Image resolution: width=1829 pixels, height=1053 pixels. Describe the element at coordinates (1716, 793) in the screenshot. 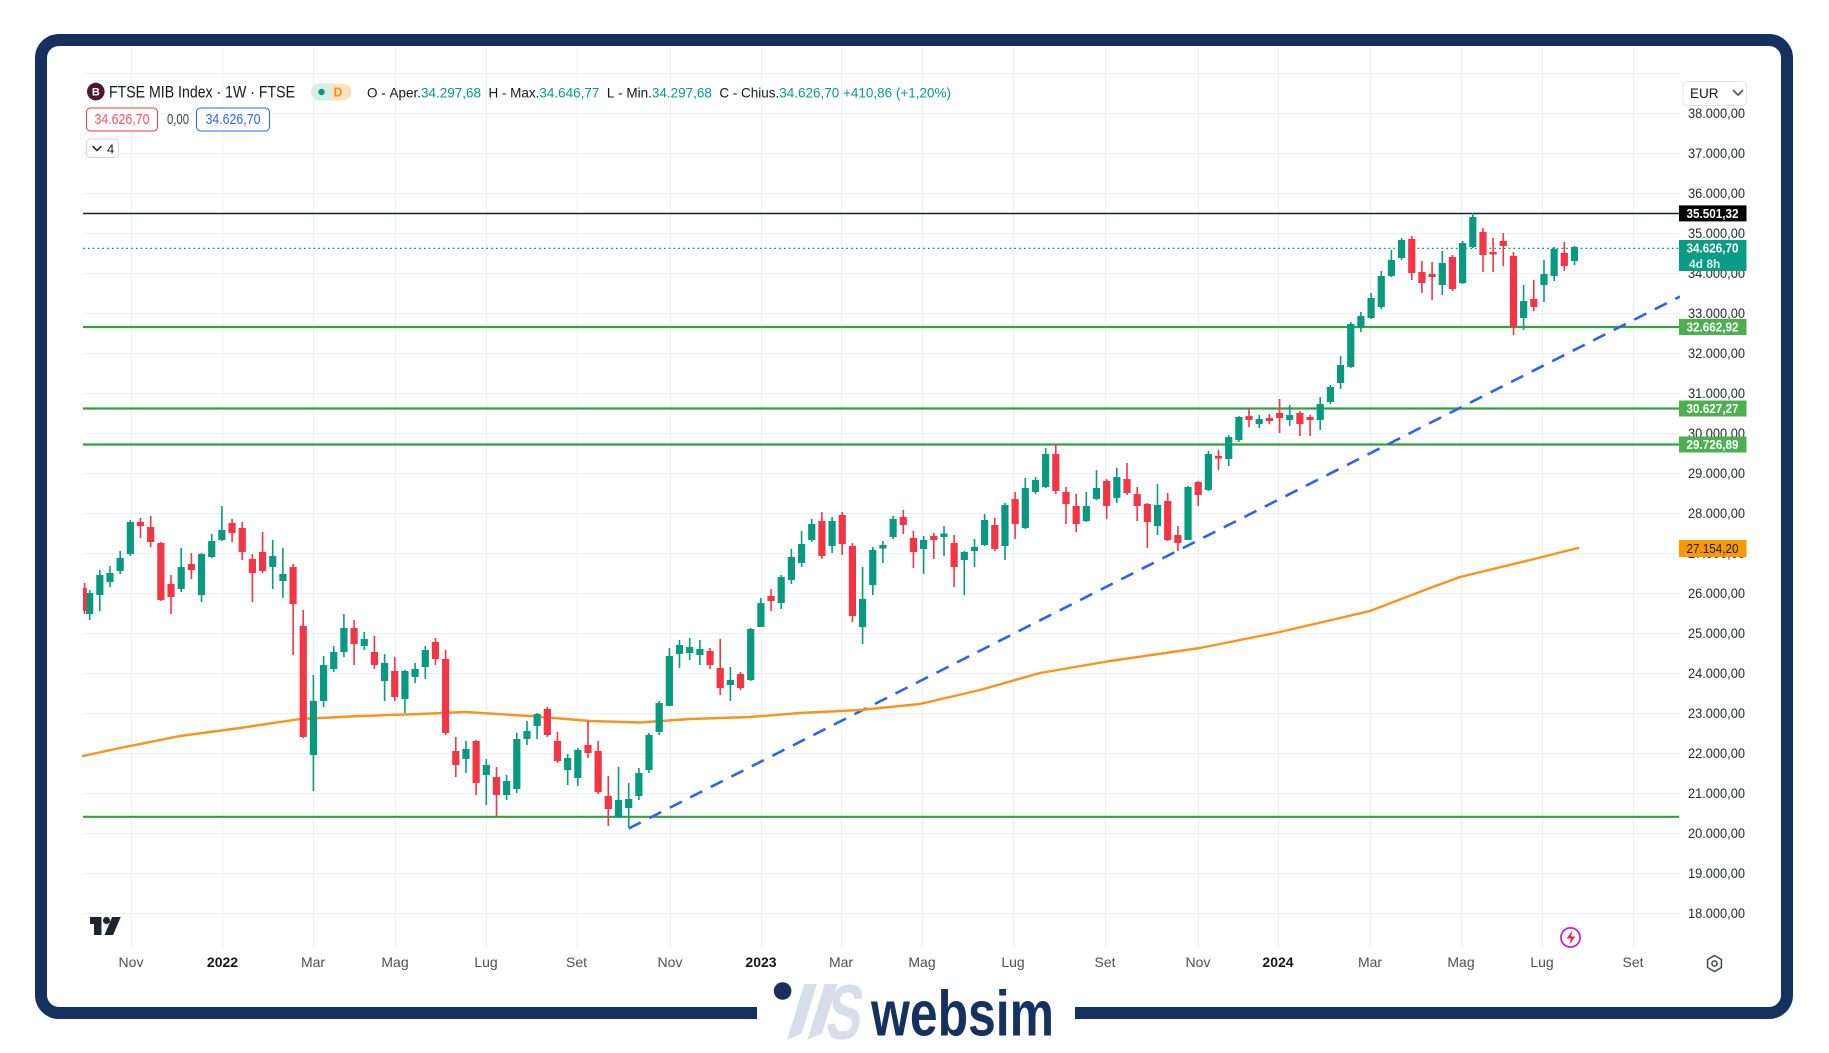

I see `svg-text: 21.000,00` at that location.